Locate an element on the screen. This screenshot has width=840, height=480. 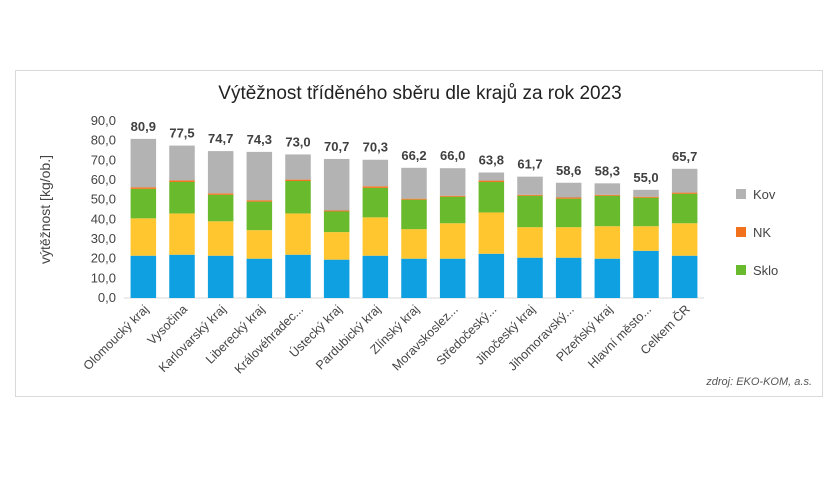
source-note: zdroj: EKO-KOM, a.s. is located at coordinates (759, 382).